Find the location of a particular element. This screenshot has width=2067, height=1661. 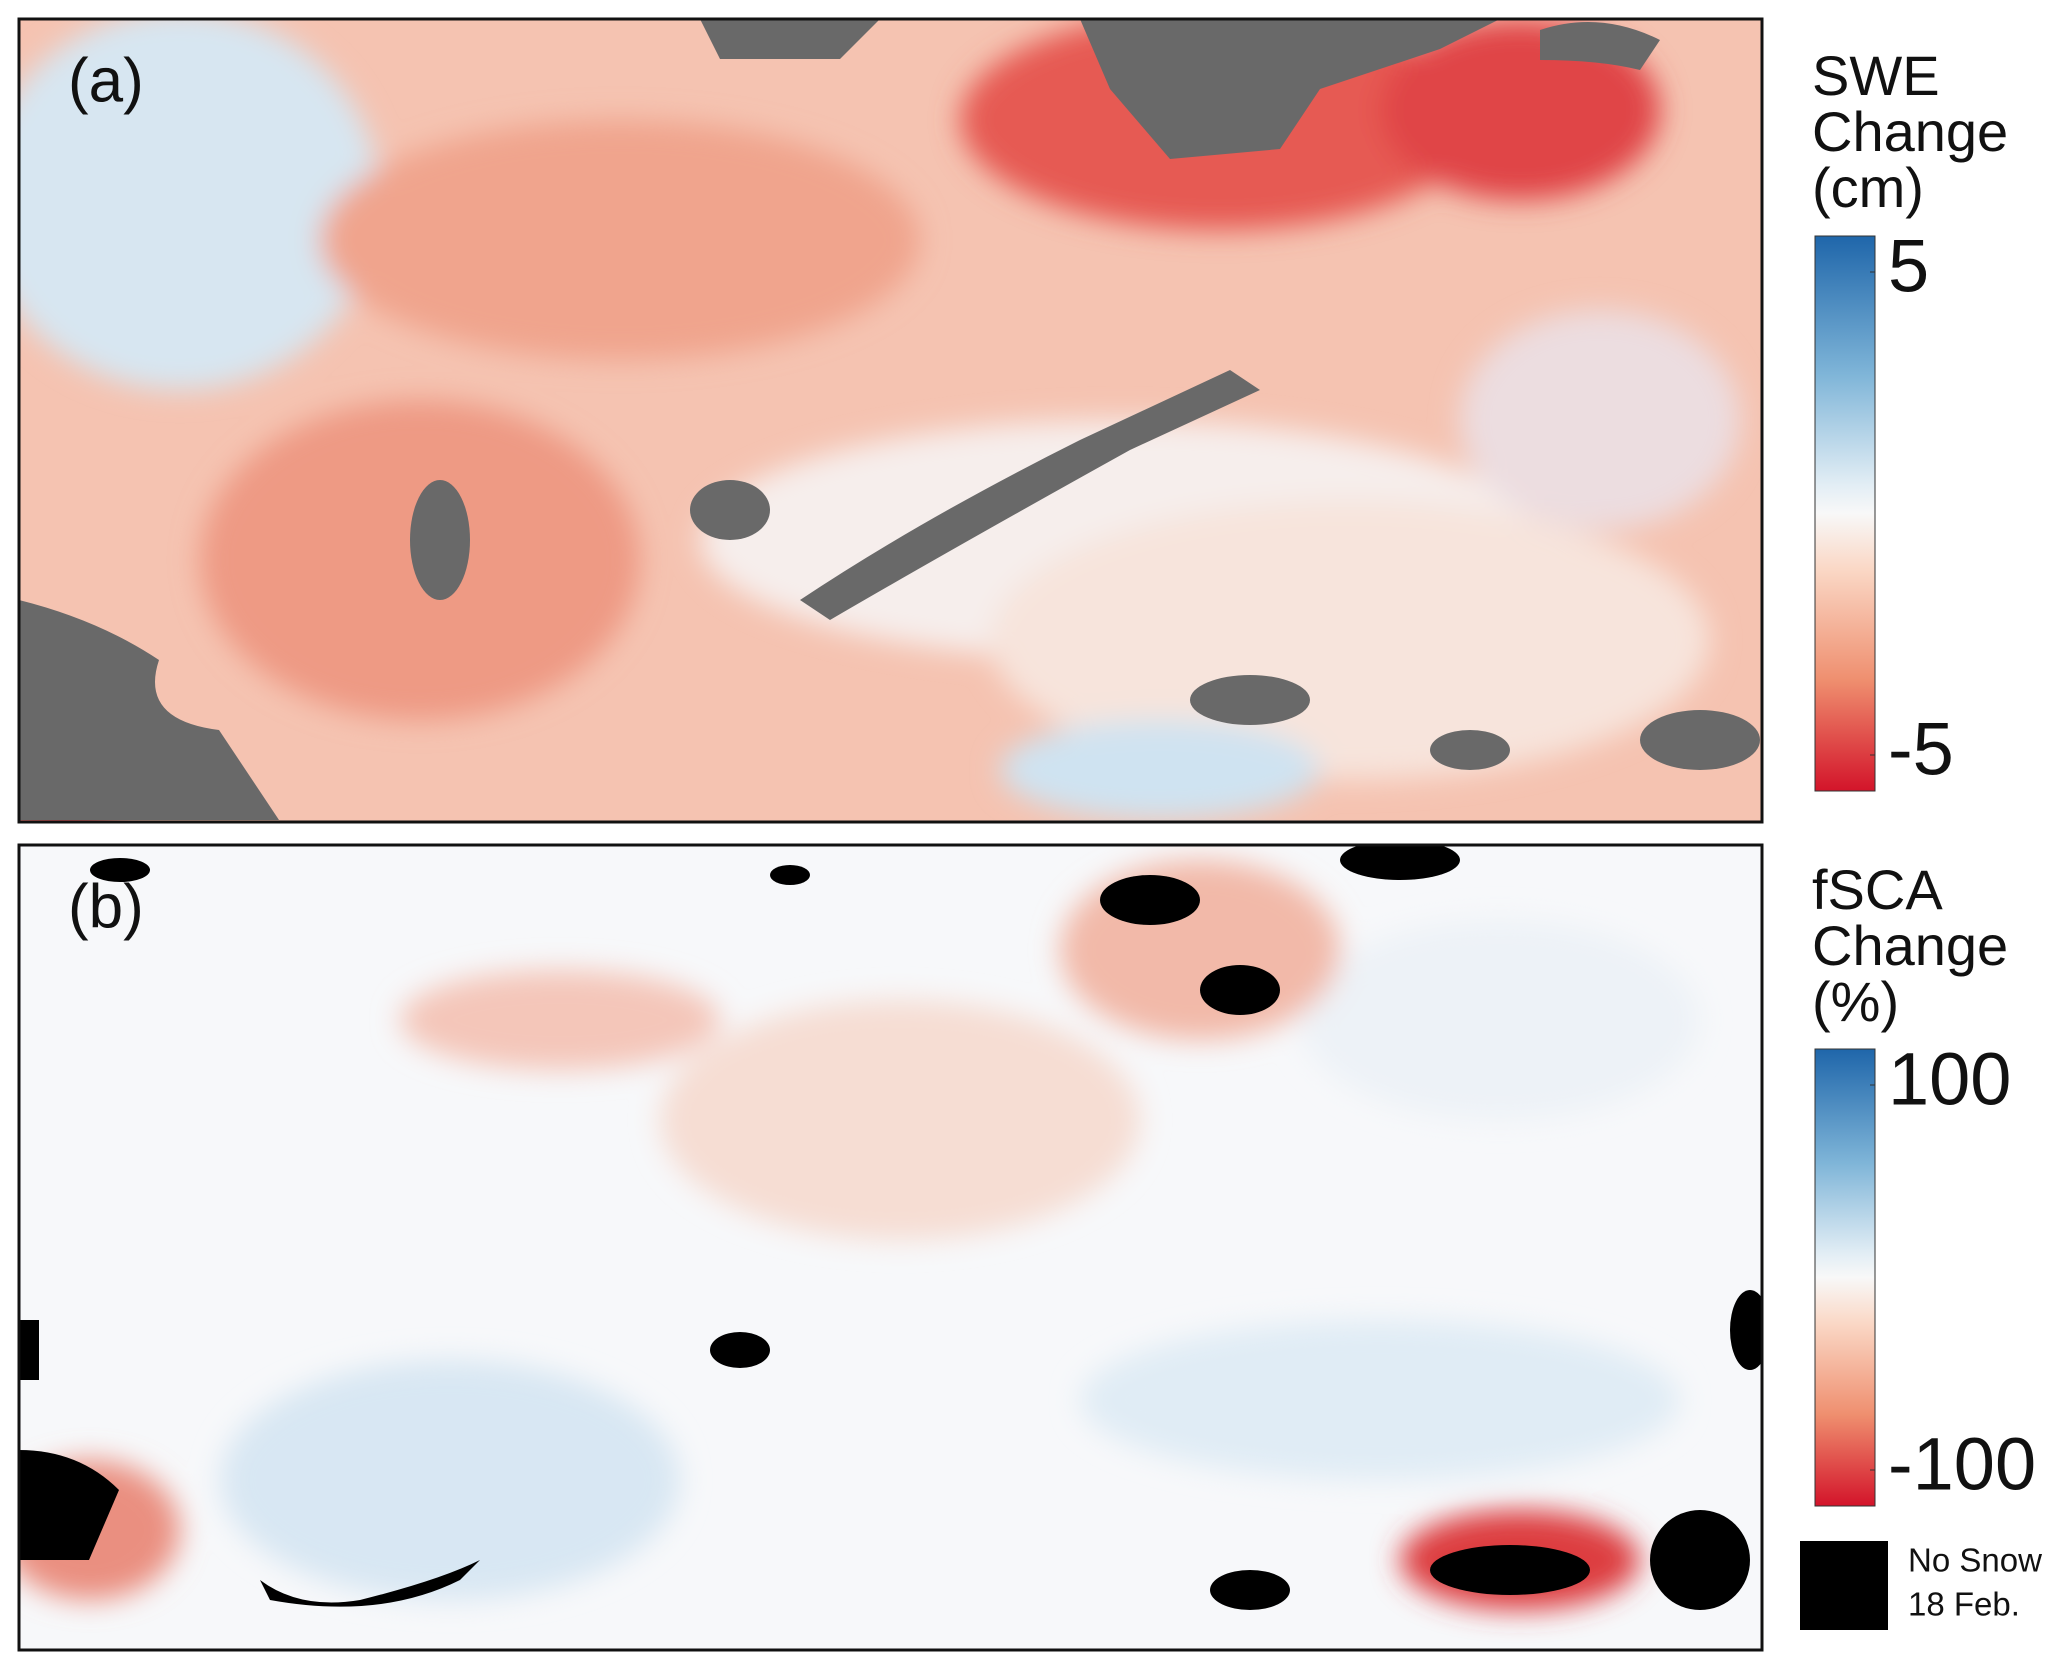

panel-label: (b) is located at coordinates (106, 906).